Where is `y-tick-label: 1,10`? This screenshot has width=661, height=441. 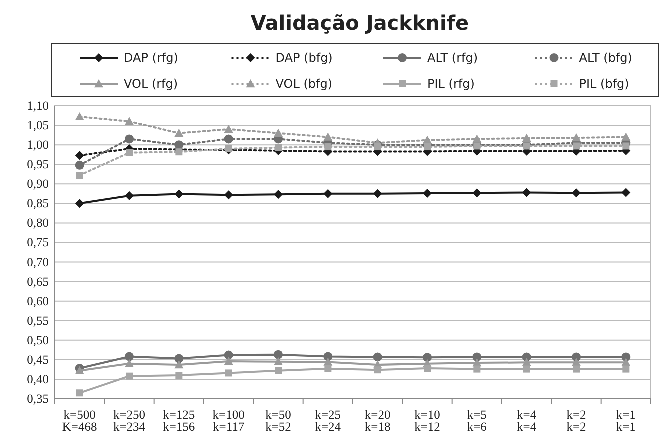 y-tick-label: 1,10 is located at coordinates (38, 106).